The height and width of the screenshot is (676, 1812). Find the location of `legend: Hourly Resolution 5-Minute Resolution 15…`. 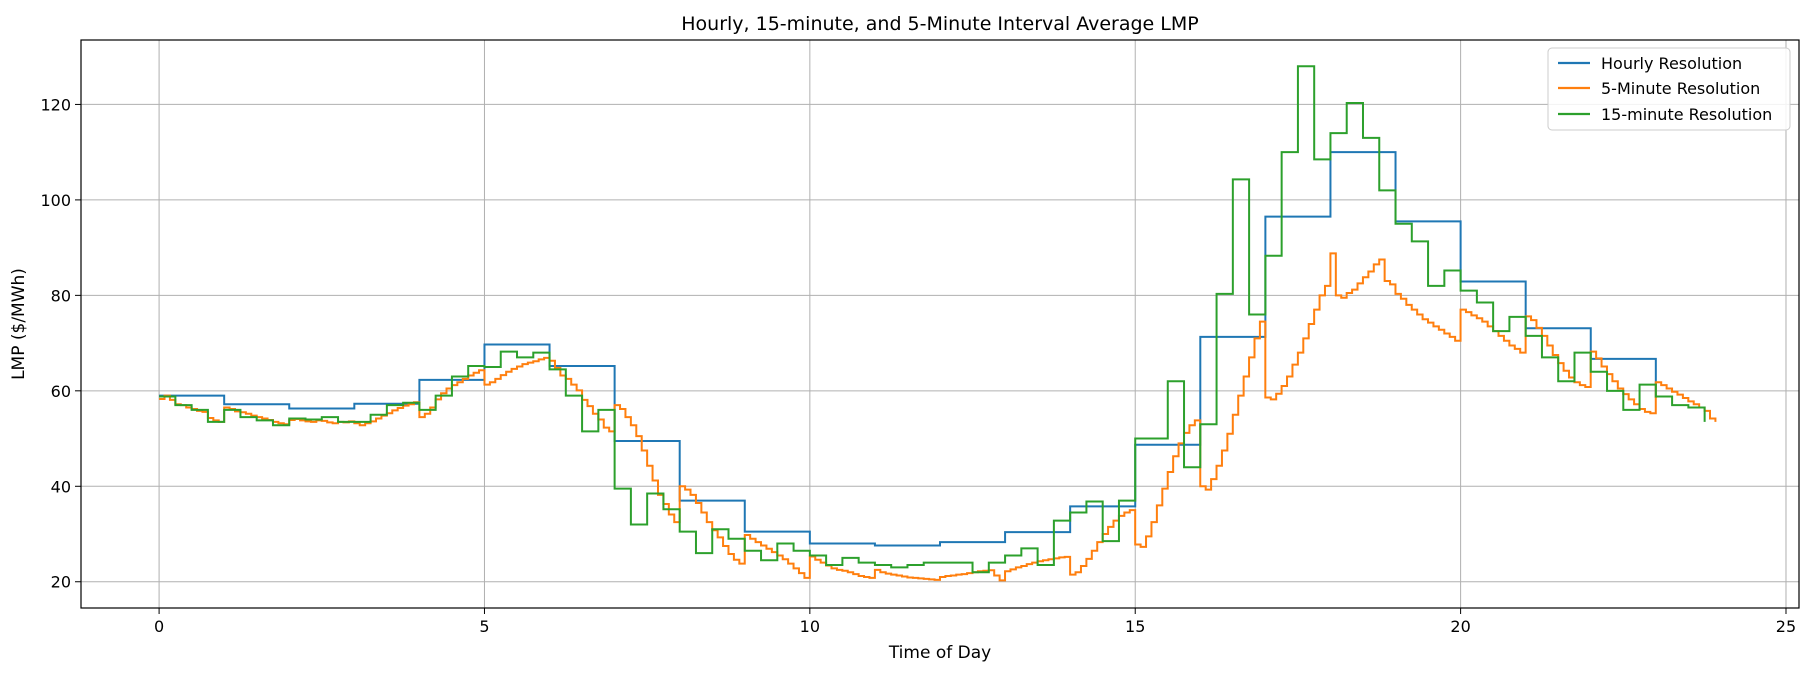

legend: Hourly Resolution 5-Minute Resolution 15… is located at coordinates (1669, 89).